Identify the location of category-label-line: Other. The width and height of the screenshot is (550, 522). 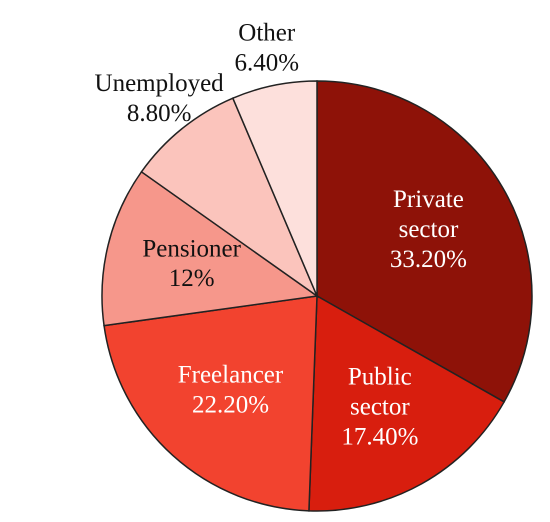
(267, 32).